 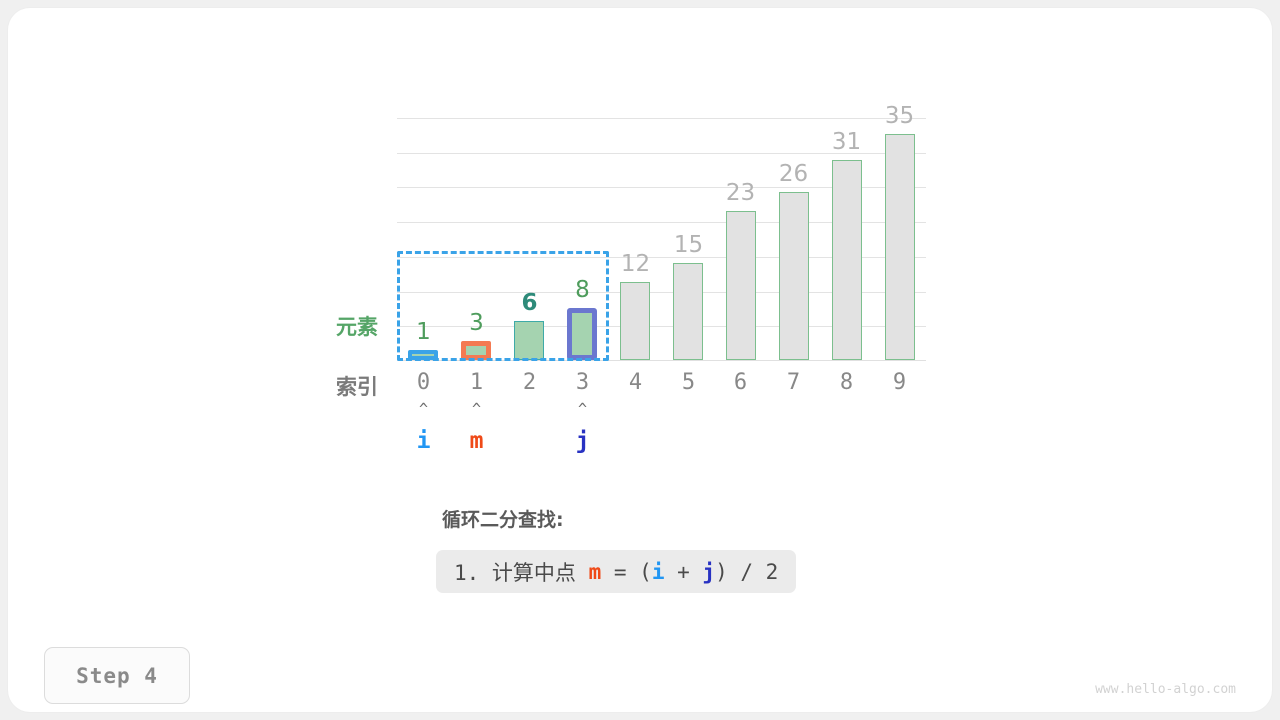 I want to click on code-plus: +, so click(x=683, y=571).